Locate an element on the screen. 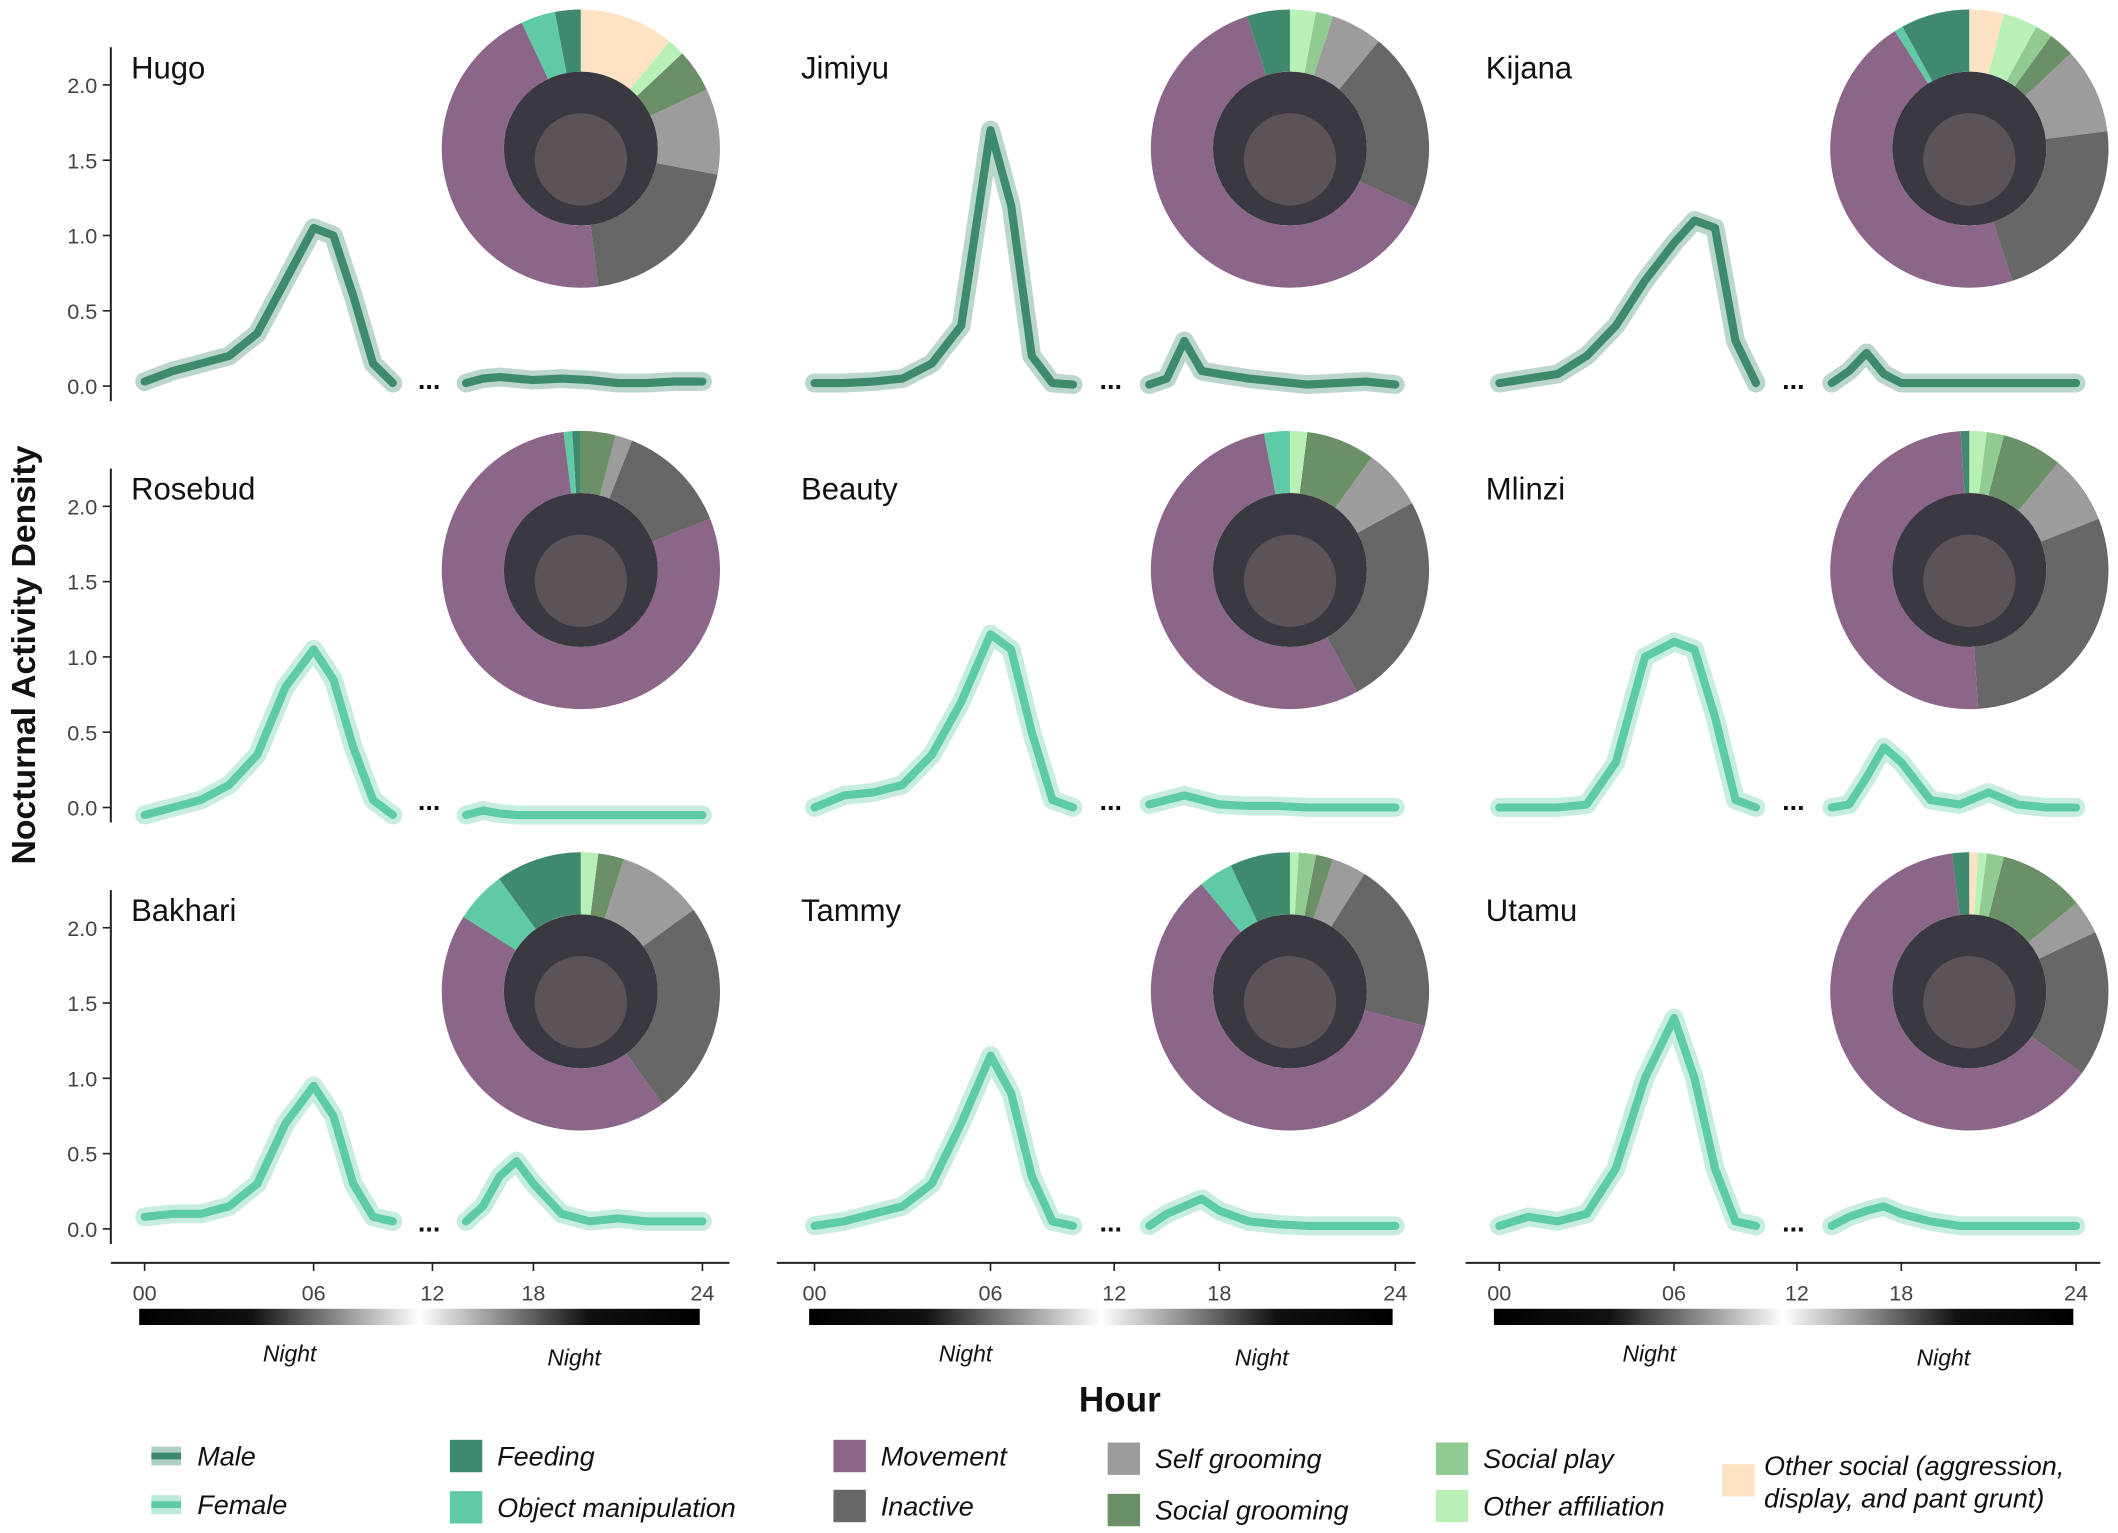  panel-title: Hugo is located at coordinates (168, 67).